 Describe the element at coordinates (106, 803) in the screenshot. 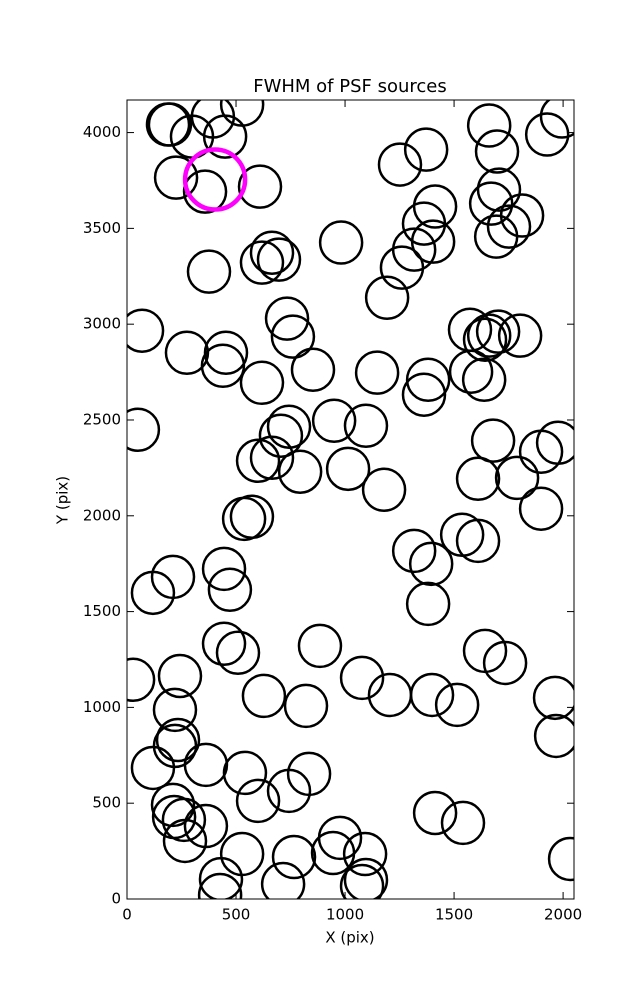

I see `y-tick-label: 500` at that location.